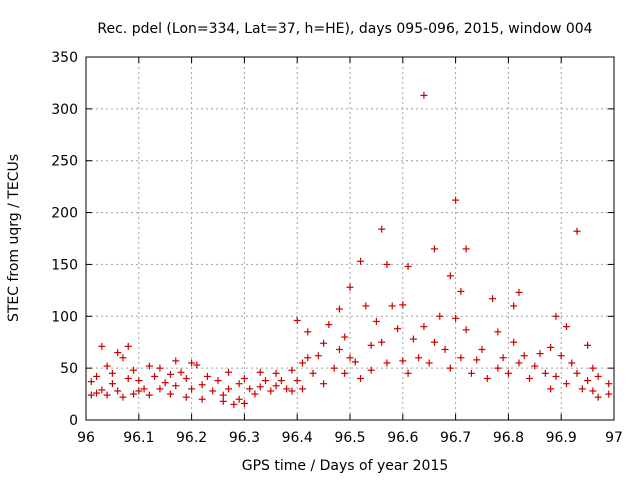 This screenshot has width=640, height=480. Describe the element at coordinates (69, 369) in the screenshot. I see `y-tick-label: 50` at that location.